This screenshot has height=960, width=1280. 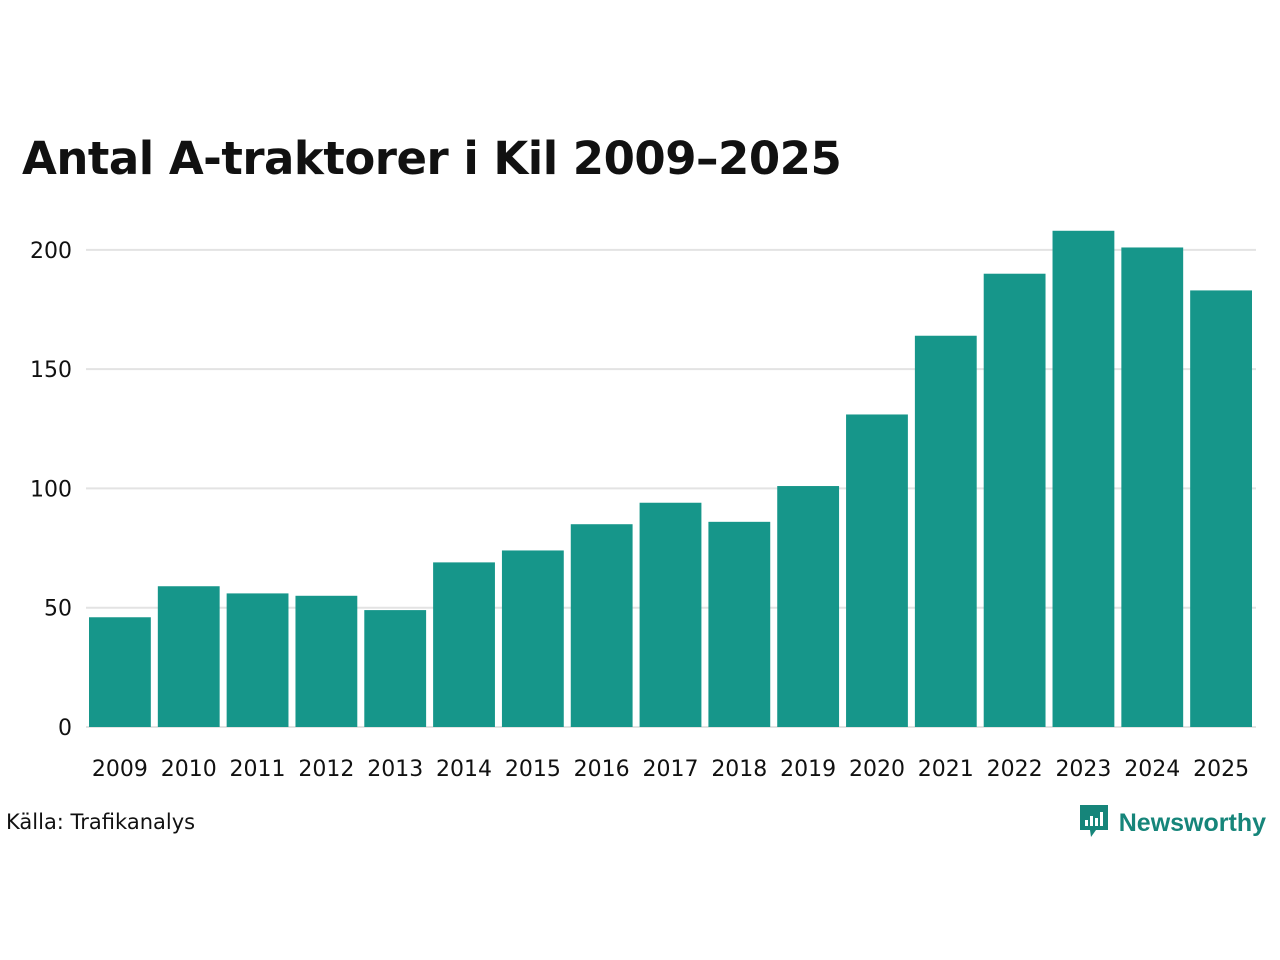 What do you see at coordinates (326, 769) in the screenshot?
I see `x-tick-label: 2012` at bounding box center [326, 769].